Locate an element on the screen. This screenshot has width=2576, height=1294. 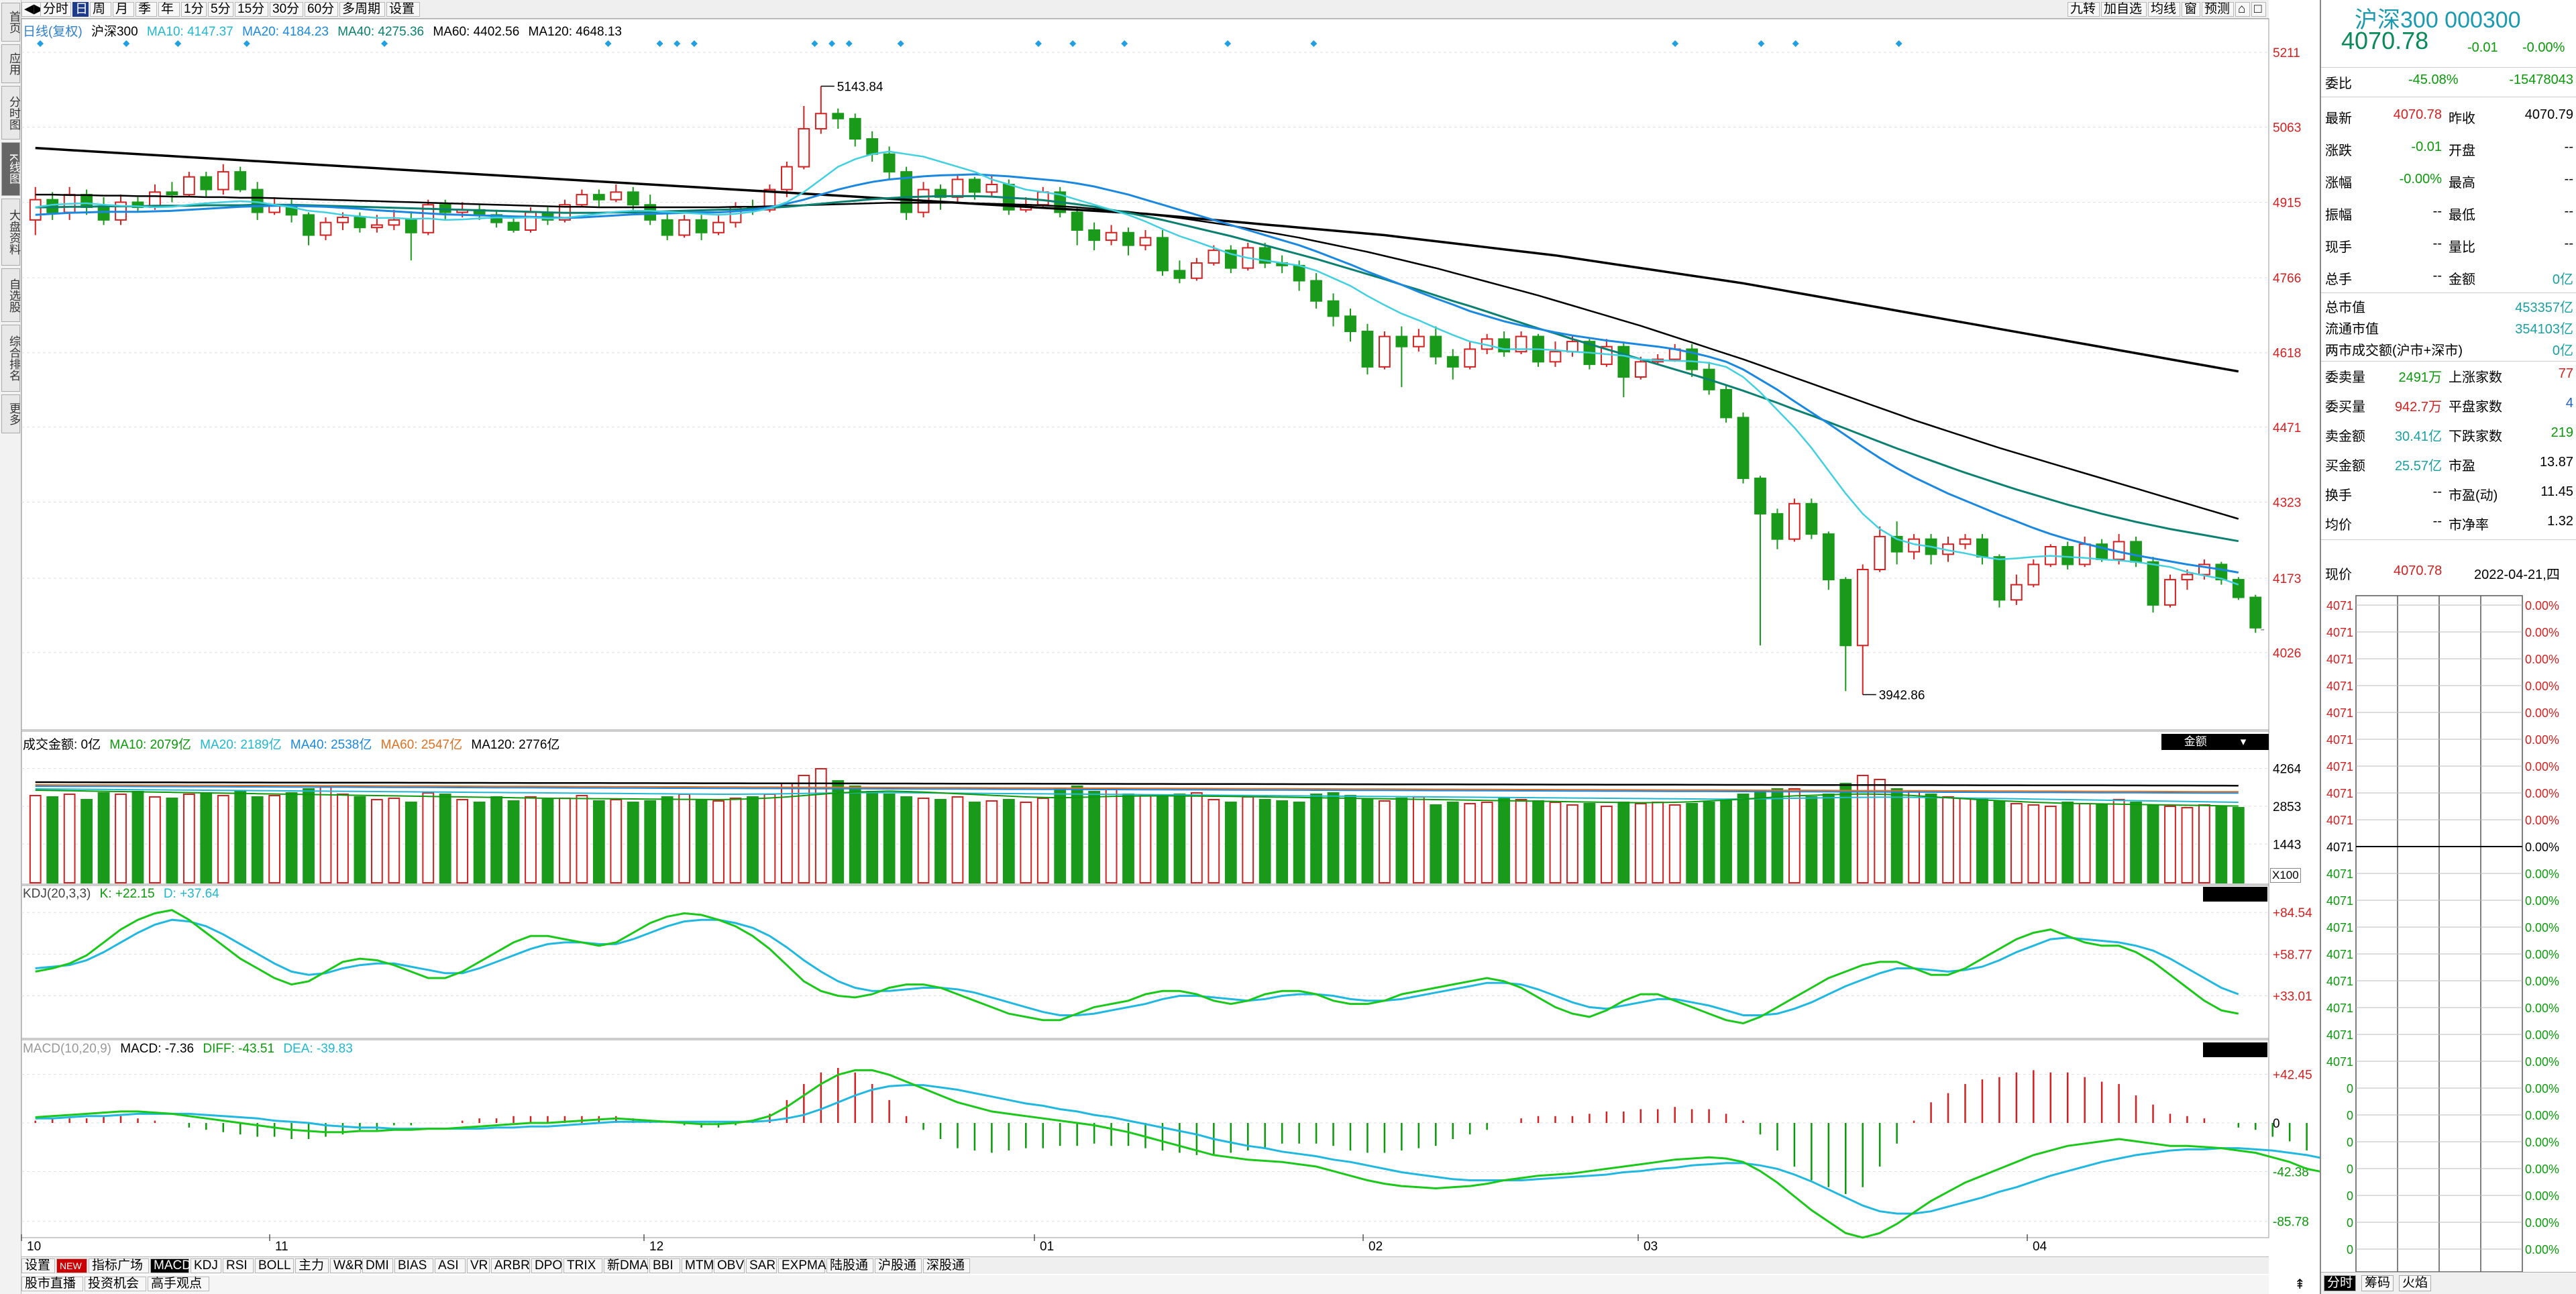
indicator-tab-11: ASI is located at coordinates (450, 1265).